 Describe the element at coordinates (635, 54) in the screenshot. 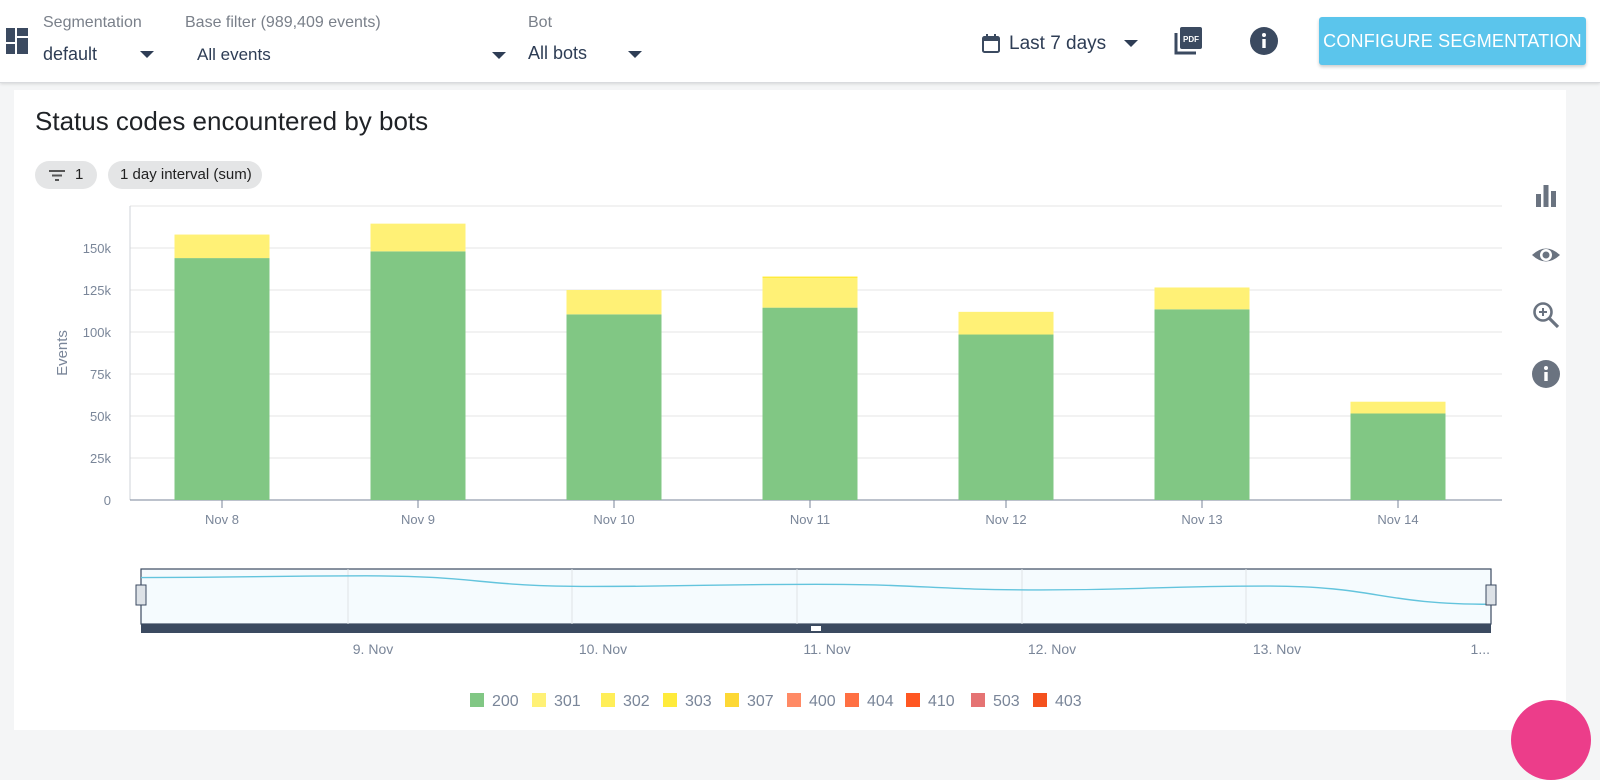

I see `bot-chevron-icon` at that location.